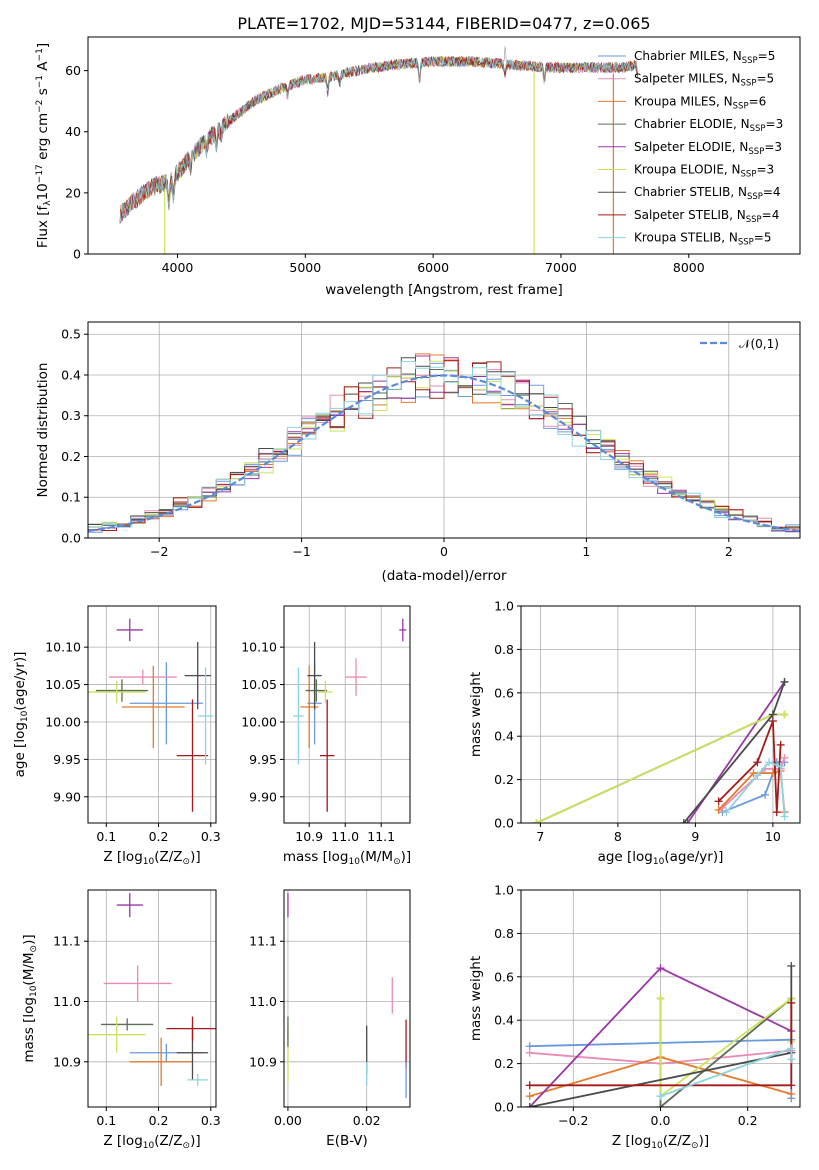 This screenshot has height=1170, width=819. What do you see at coordinates (433, 267) in the screenshot?
I see `x-tick-label: 6000` at bounding box center [433, 267].